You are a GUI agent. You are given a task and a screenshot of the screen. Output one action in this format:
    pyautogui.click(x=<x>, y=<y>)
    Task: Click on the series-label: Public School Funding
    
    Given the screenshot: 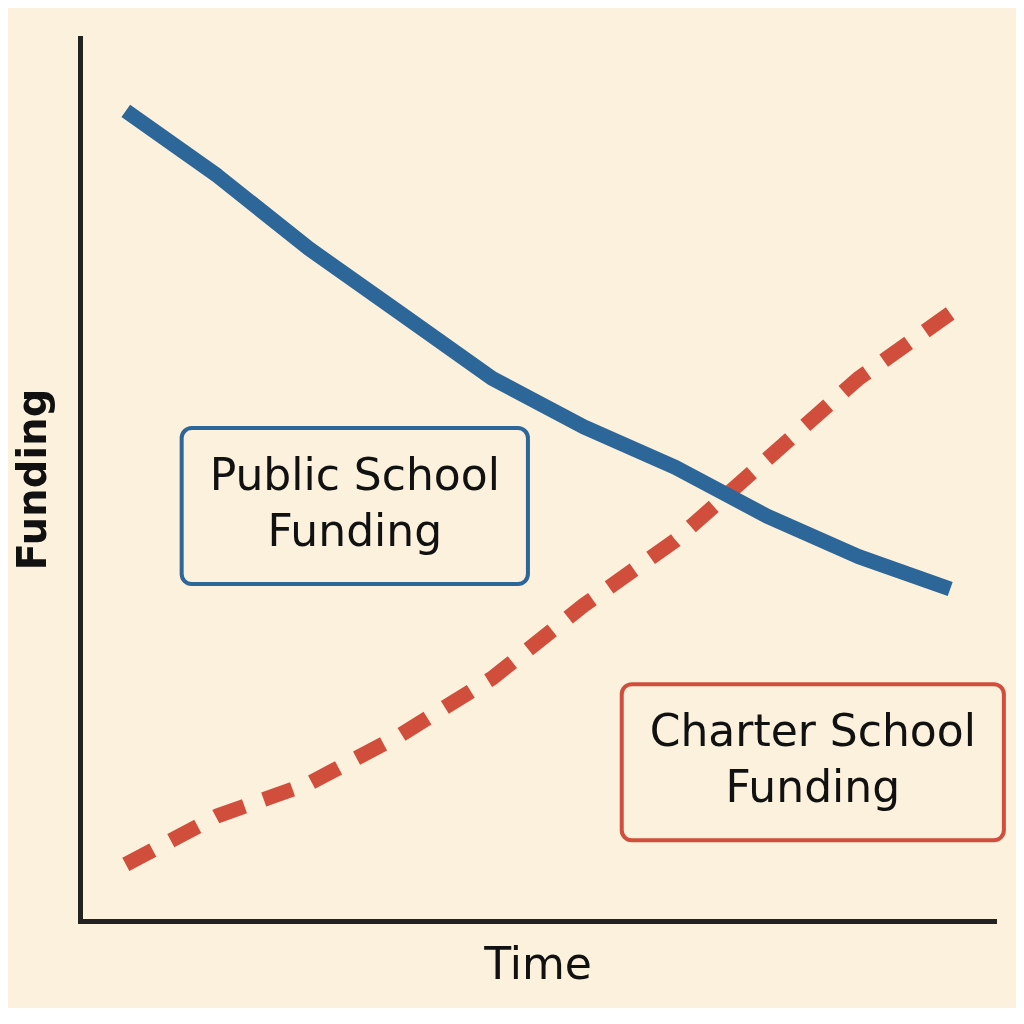 What is the action you would take?
    pyautogui.click(x=354, y=502)
    